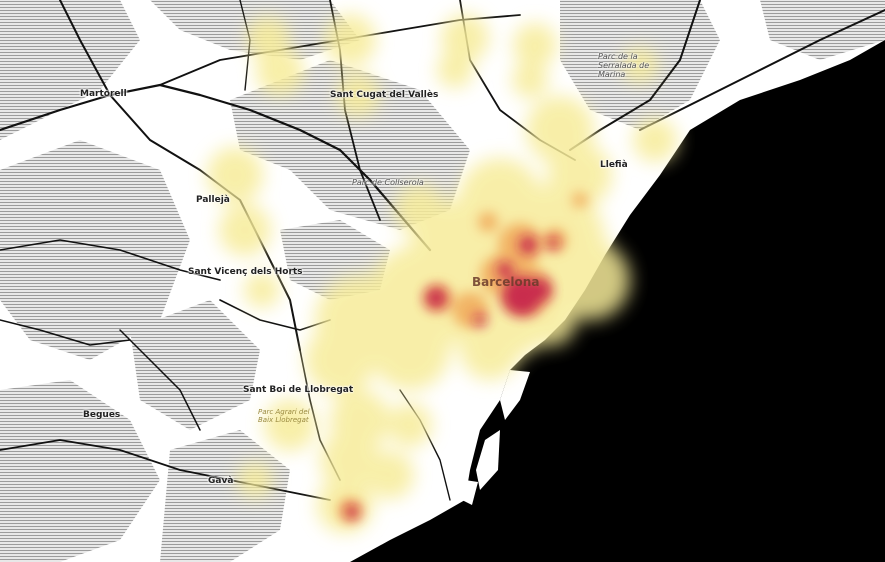  Describe the element at coordinates (496, 437) in the screenshot. I see `port` at that location.